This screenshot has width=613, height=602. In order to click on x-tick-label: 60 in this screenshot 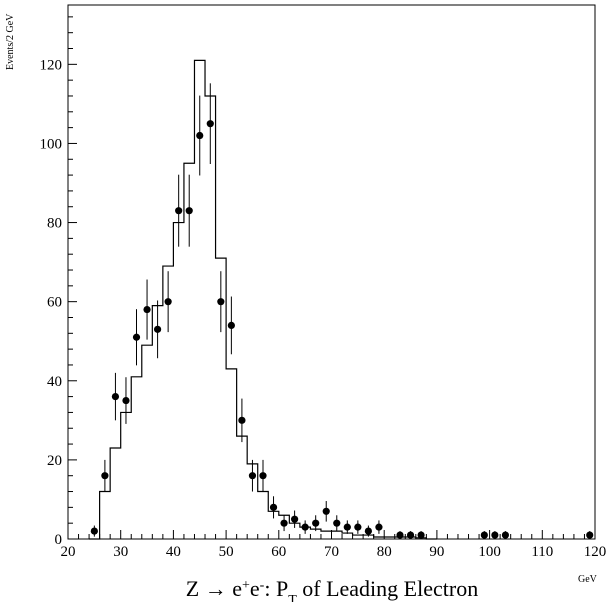, I will do `click(278, 552)`.